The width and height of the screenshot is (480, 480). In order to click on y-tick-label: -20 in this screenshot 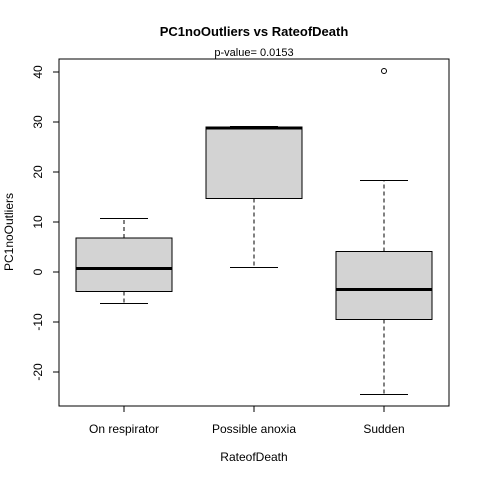, I will do `click(38, 372)`.